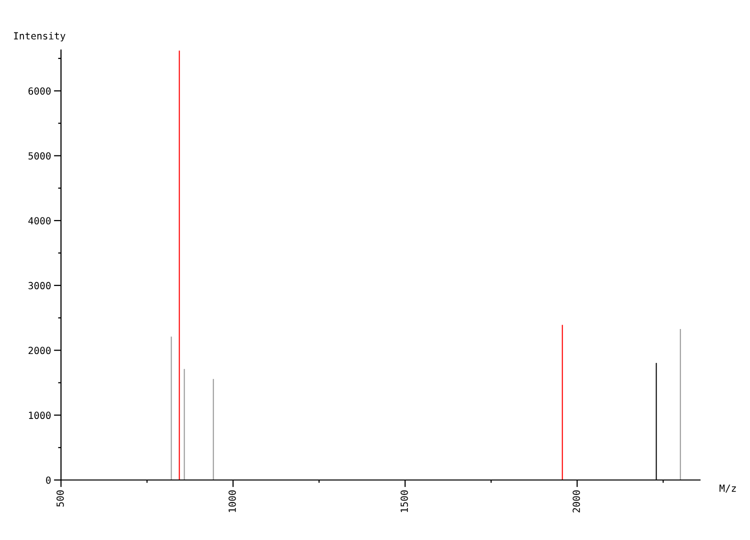 Image resolution: width=750 pixels, height=540 pixels. I want to click on x-tick-label: 500, so click(60, 498).